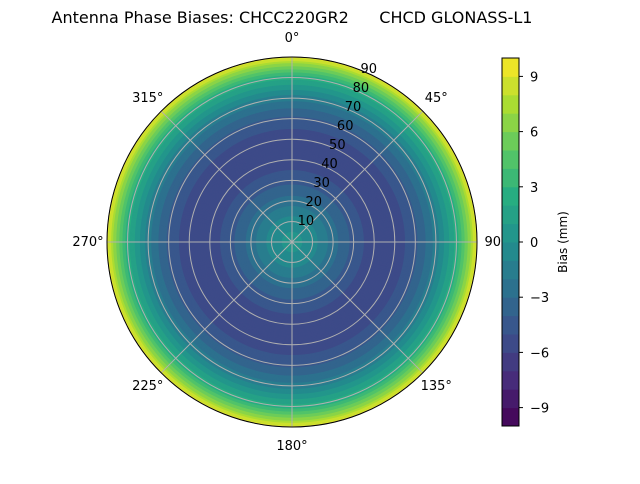 This screenshot has height=484, width=640. I want to click on radial-tick-label: 10, so click(306, 221).